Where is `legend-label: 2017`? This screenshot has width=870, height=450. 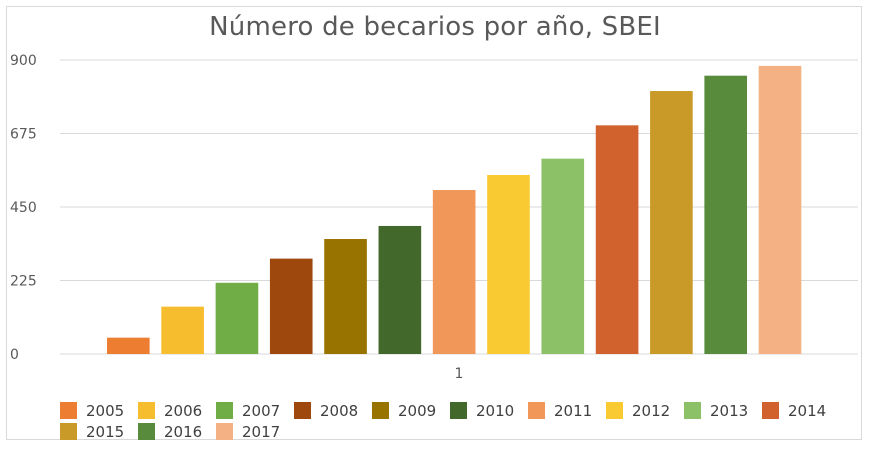 legend-label: 2017 is located at coordinates (261, 431).